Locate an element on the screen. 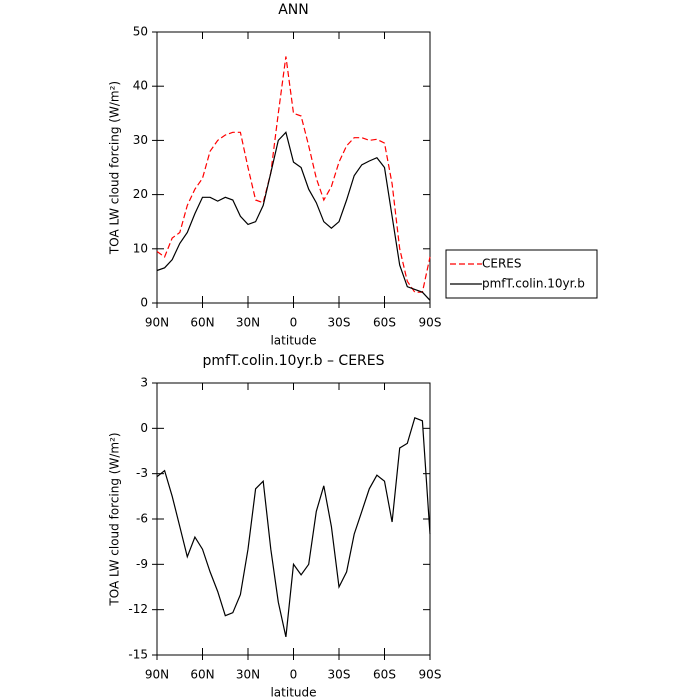  chart-title: pmfT.colin.10yr.b – CERES is located at coordinates (293, 361).